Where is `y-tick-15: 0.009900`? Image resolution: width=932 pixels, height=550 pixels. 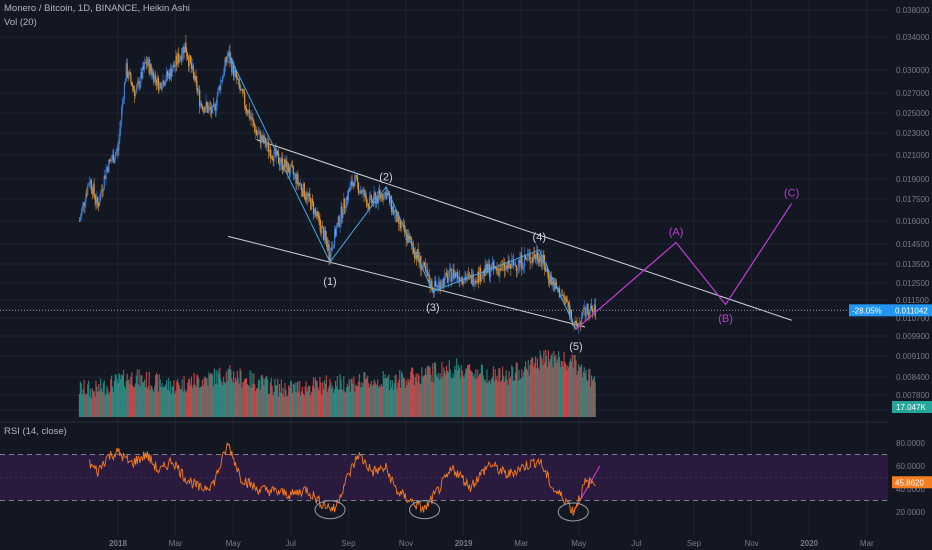
y-tick-15: 0.009900 is located at coordinates (913, 336).